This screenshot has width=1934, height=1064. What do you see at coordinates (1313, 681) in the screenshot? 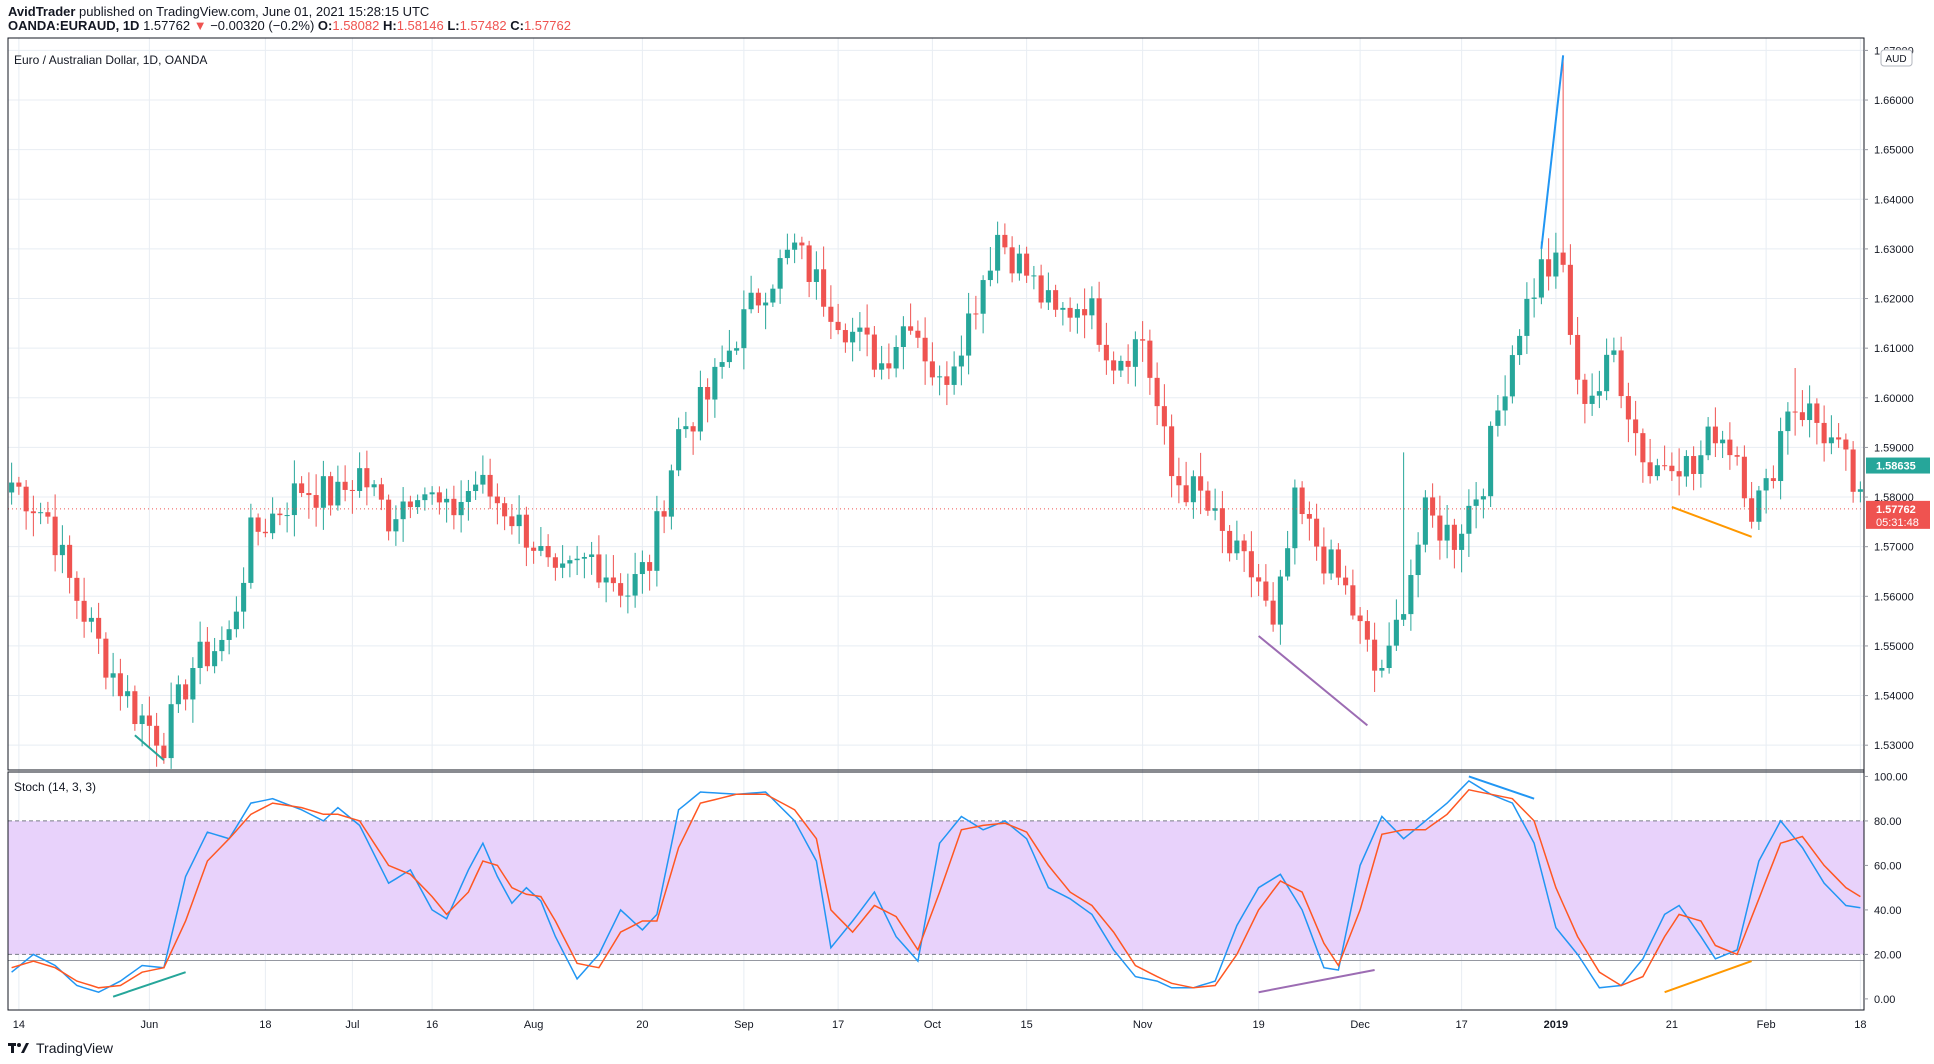
I see `price-trendline` at bounding box center [1313, 681].